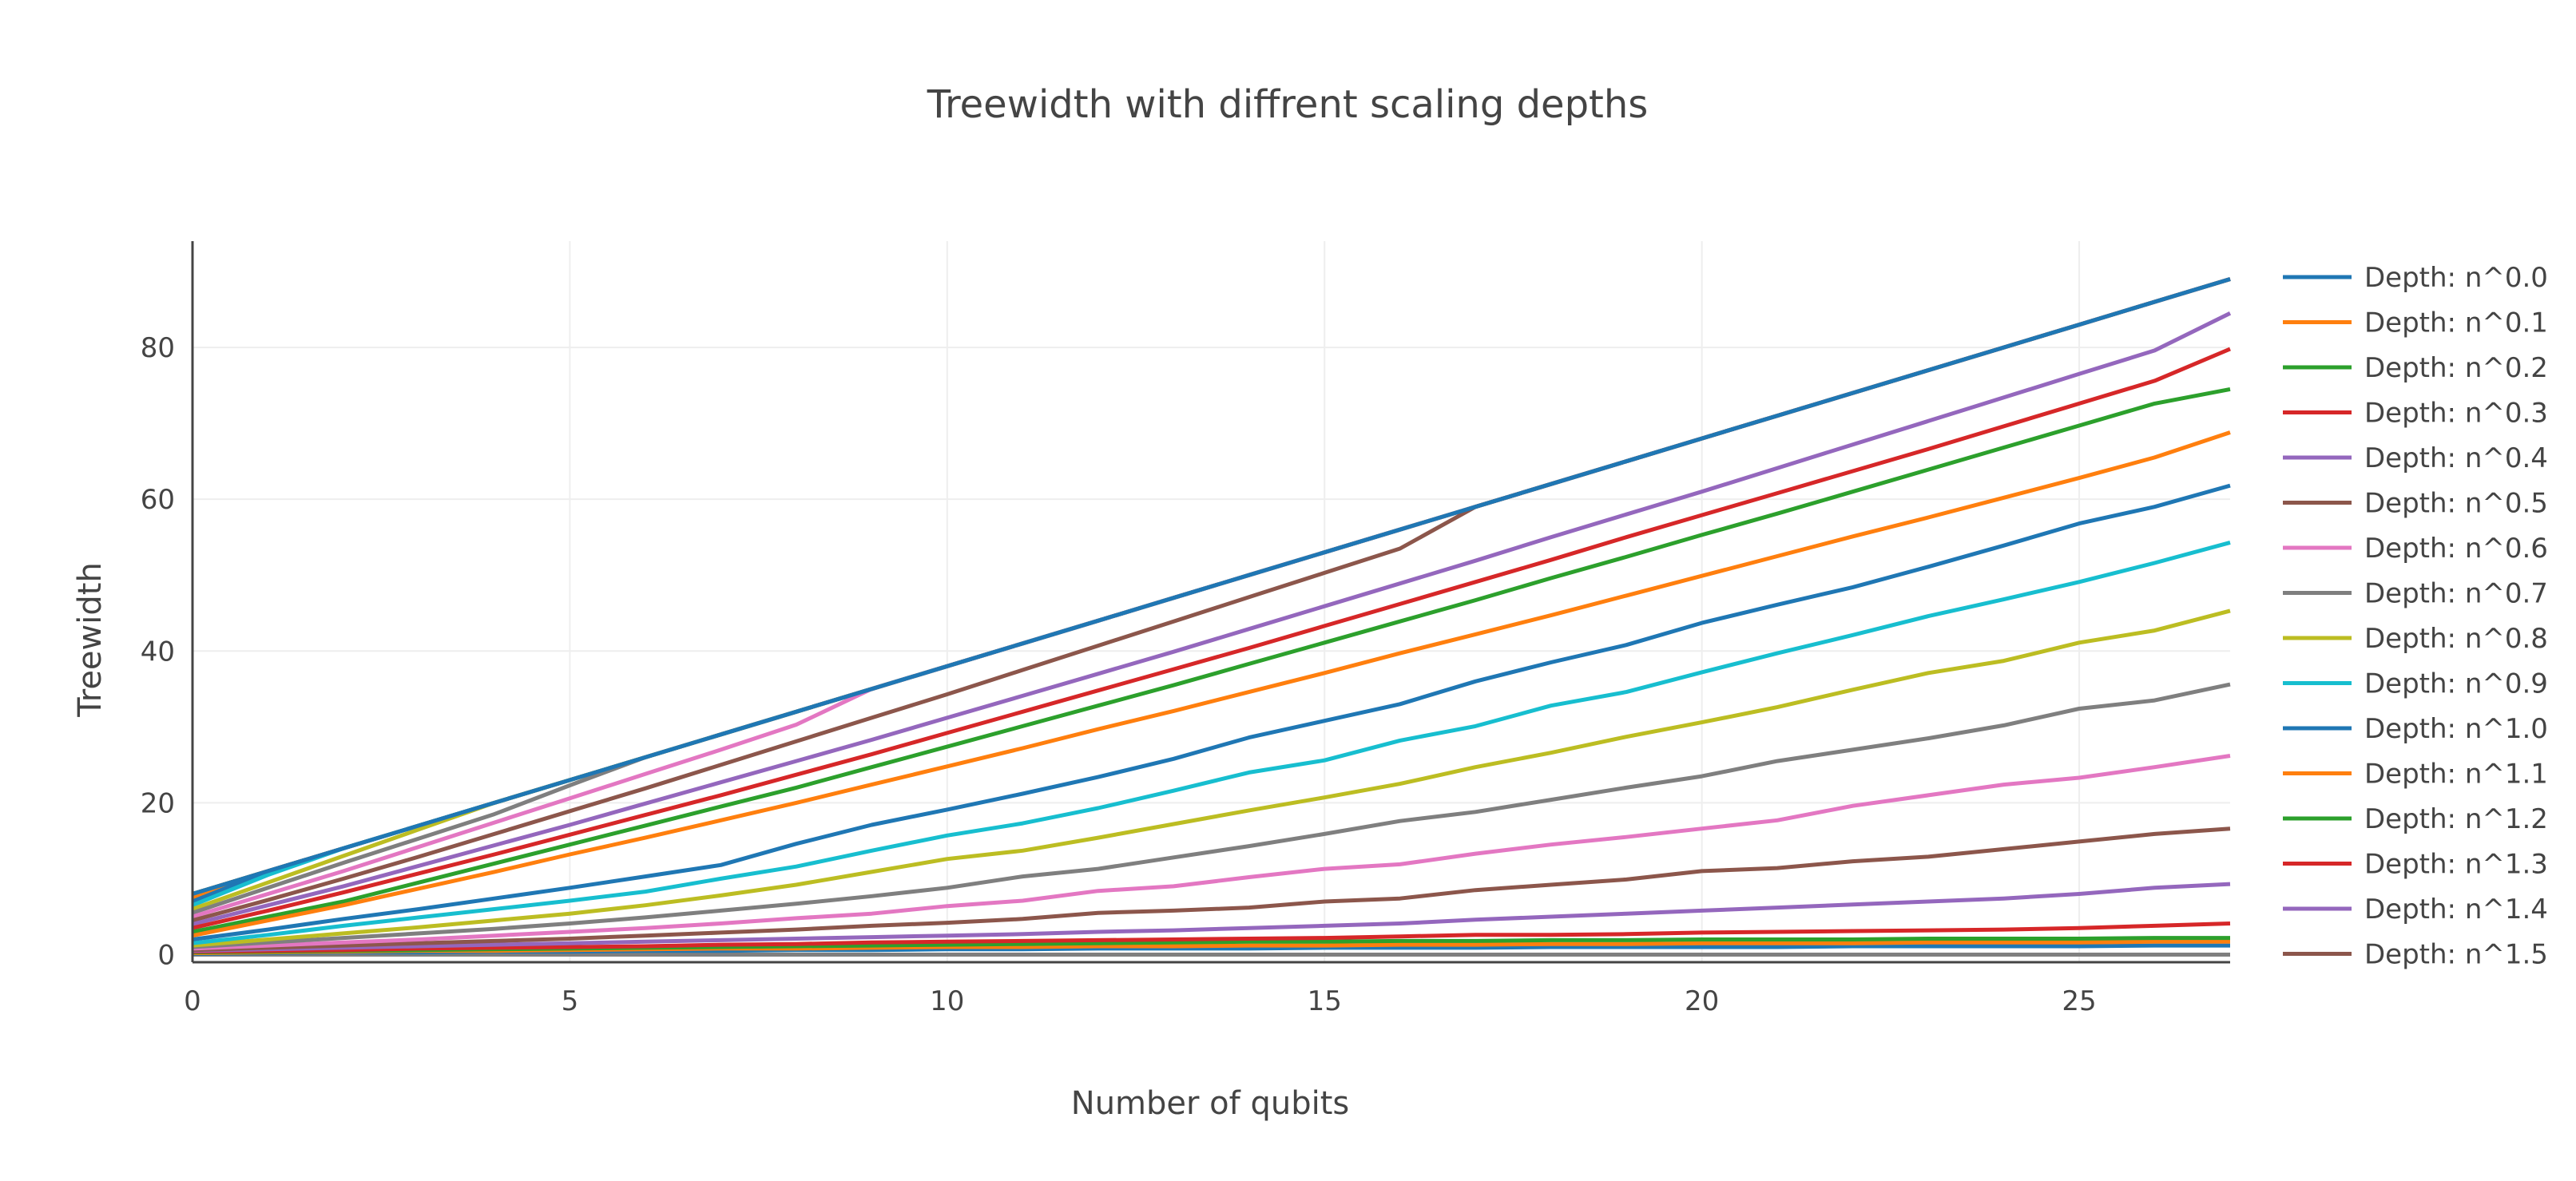 This screenshot has height=1181, width=2576. What do you see at coordinates (91, 640) in the screenshot?
I see `y-axis-title: Treewidth` at bounding box center [91, 640].